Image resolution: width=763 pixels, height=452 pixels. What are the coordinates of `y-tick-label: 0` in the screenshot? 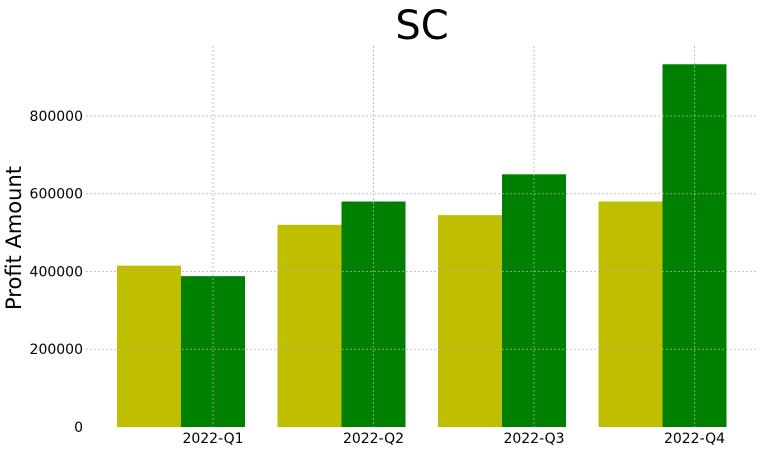 It's located at (78, 428).